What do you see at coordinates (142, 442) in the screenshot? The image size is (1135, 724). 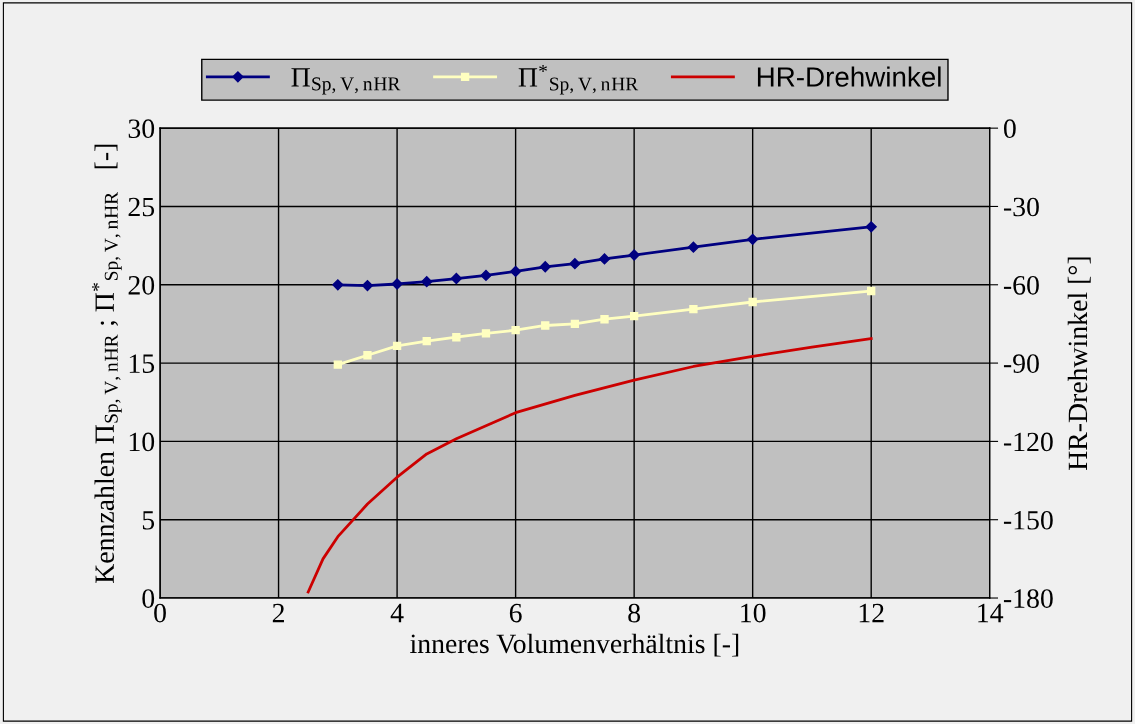 I see `y-tick-label: 10` at bounding box center [142, 442].